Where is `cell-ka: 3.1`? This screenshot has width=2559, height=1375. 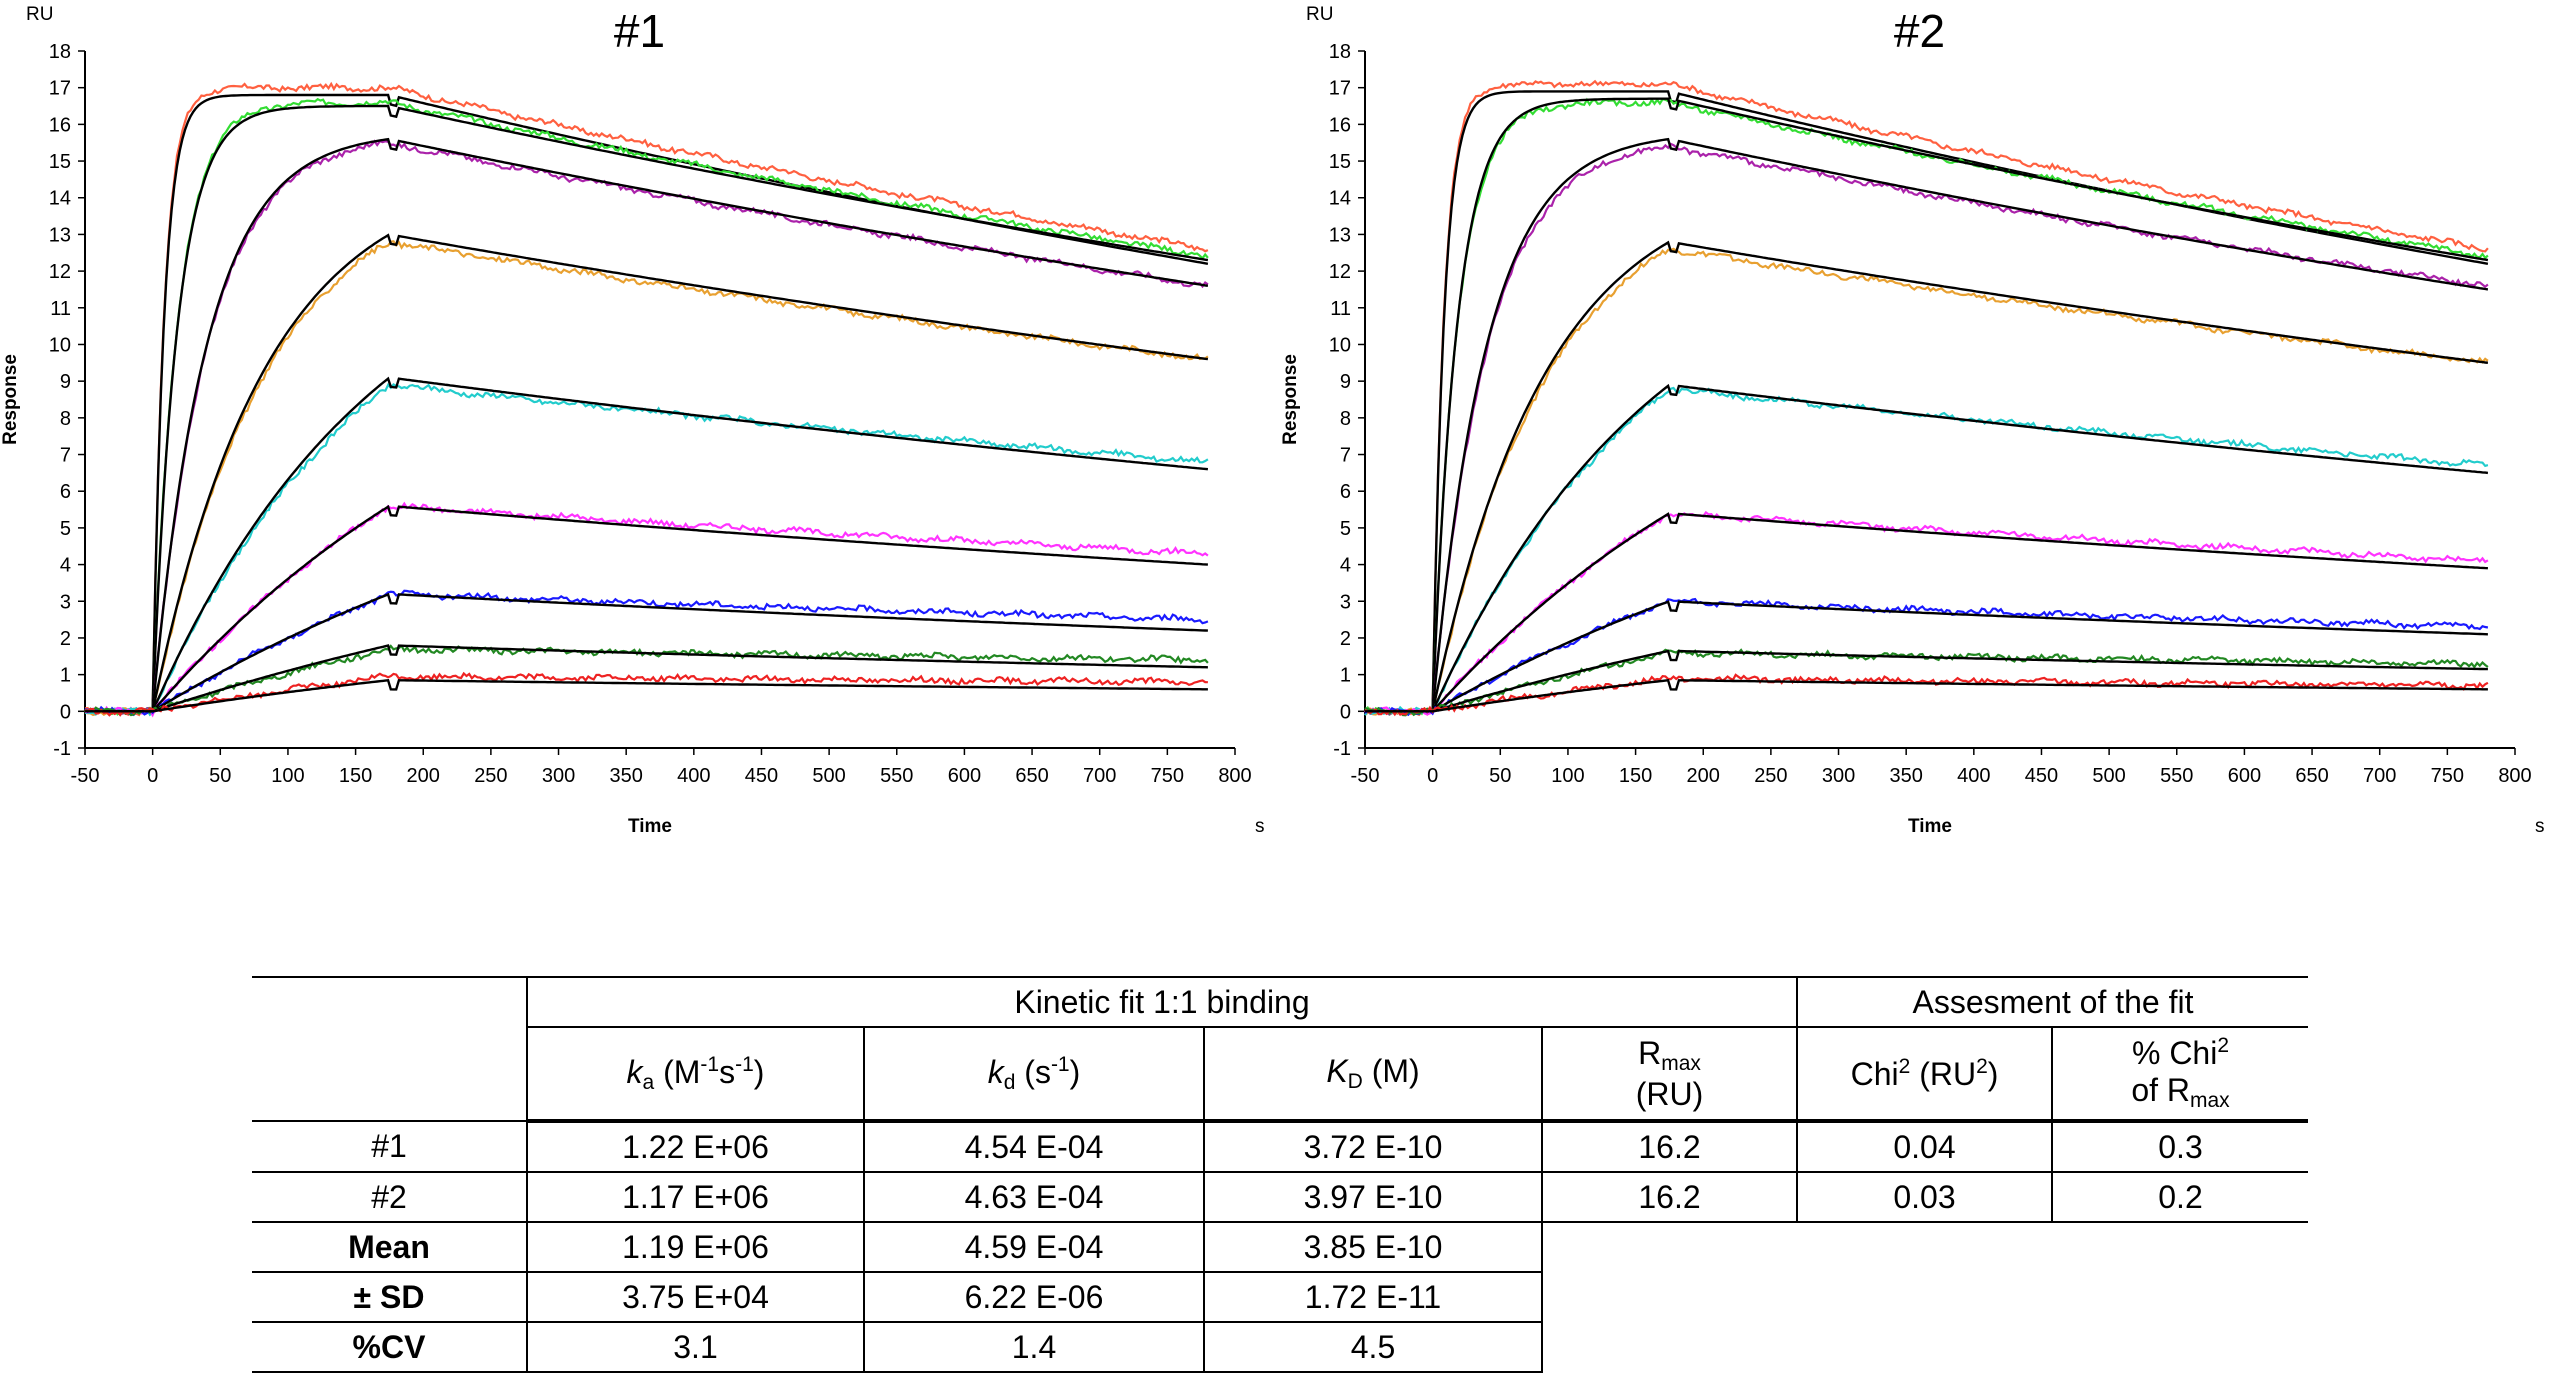
cell-ka: 3.1 is located at coordinates (695, 1347).